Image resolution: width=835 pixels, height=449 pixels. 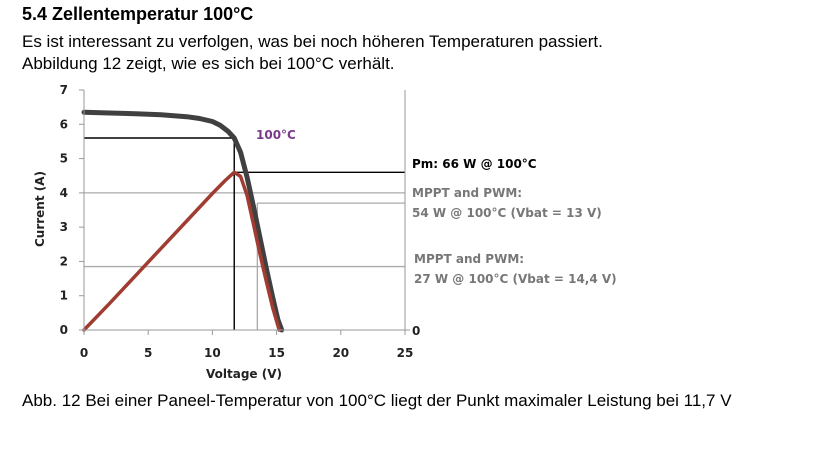 I want to click on y-tick-label: 4, so click(x=64, y=193).